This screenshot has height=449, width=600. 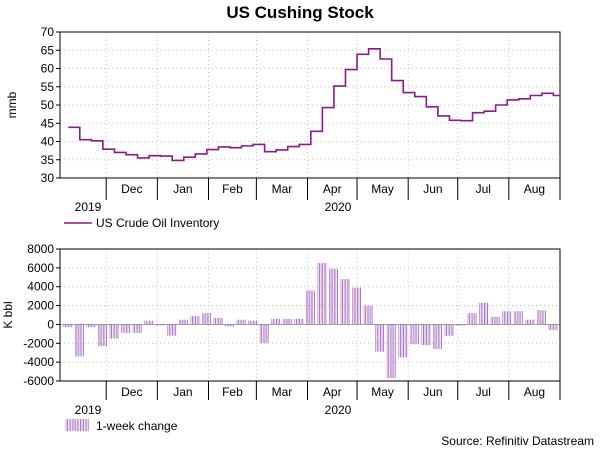 I want to click on legend-label-inventory: US Crude Oil Inventory, so click(x=157, y=223).